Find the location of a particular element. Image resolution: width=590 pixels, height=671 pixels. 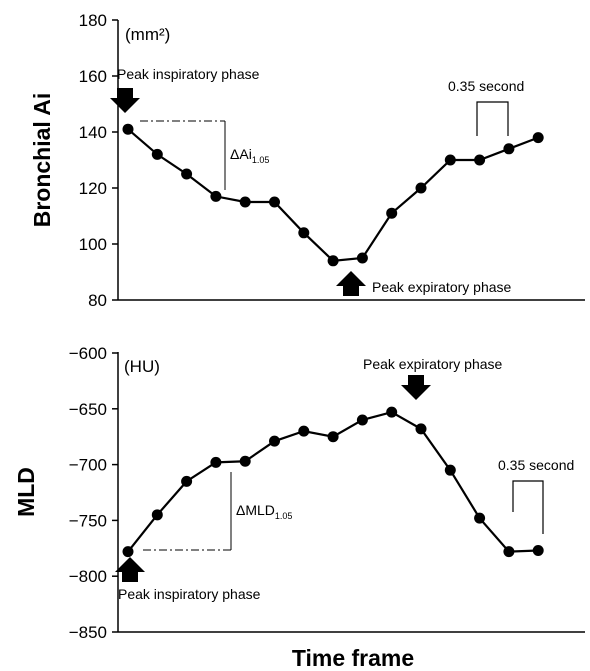

top-interval-bracket is located at coordinates (492, 118).